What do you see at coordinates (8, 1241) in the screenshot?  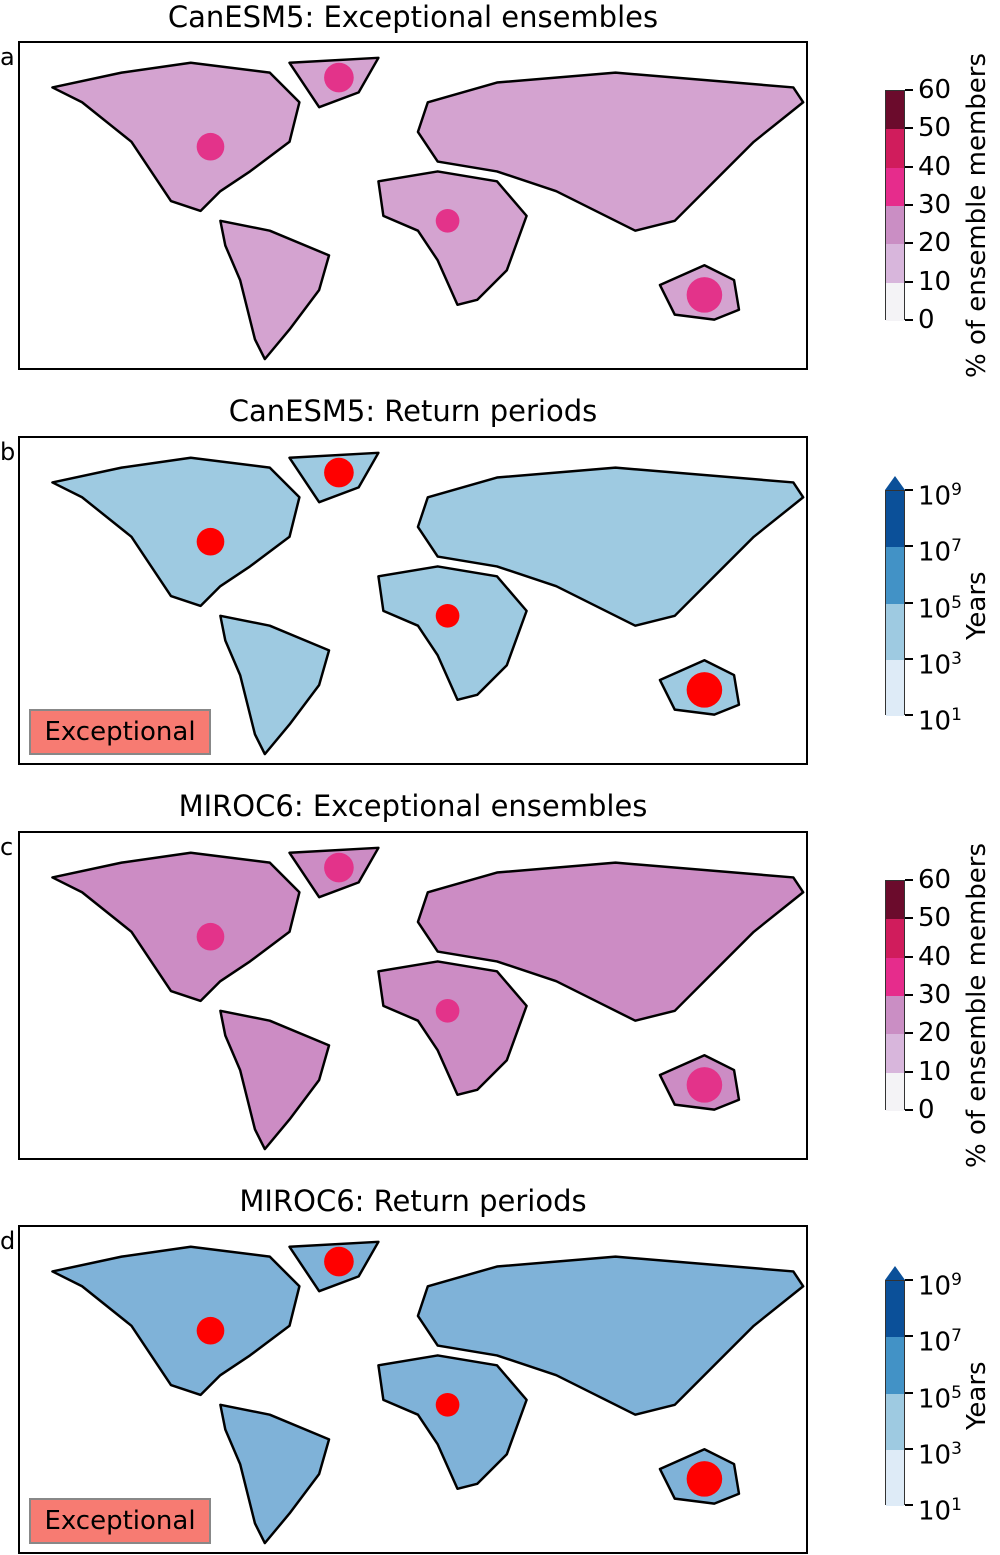 I see `panel-letter: d` at bounding box center [8, 1241].